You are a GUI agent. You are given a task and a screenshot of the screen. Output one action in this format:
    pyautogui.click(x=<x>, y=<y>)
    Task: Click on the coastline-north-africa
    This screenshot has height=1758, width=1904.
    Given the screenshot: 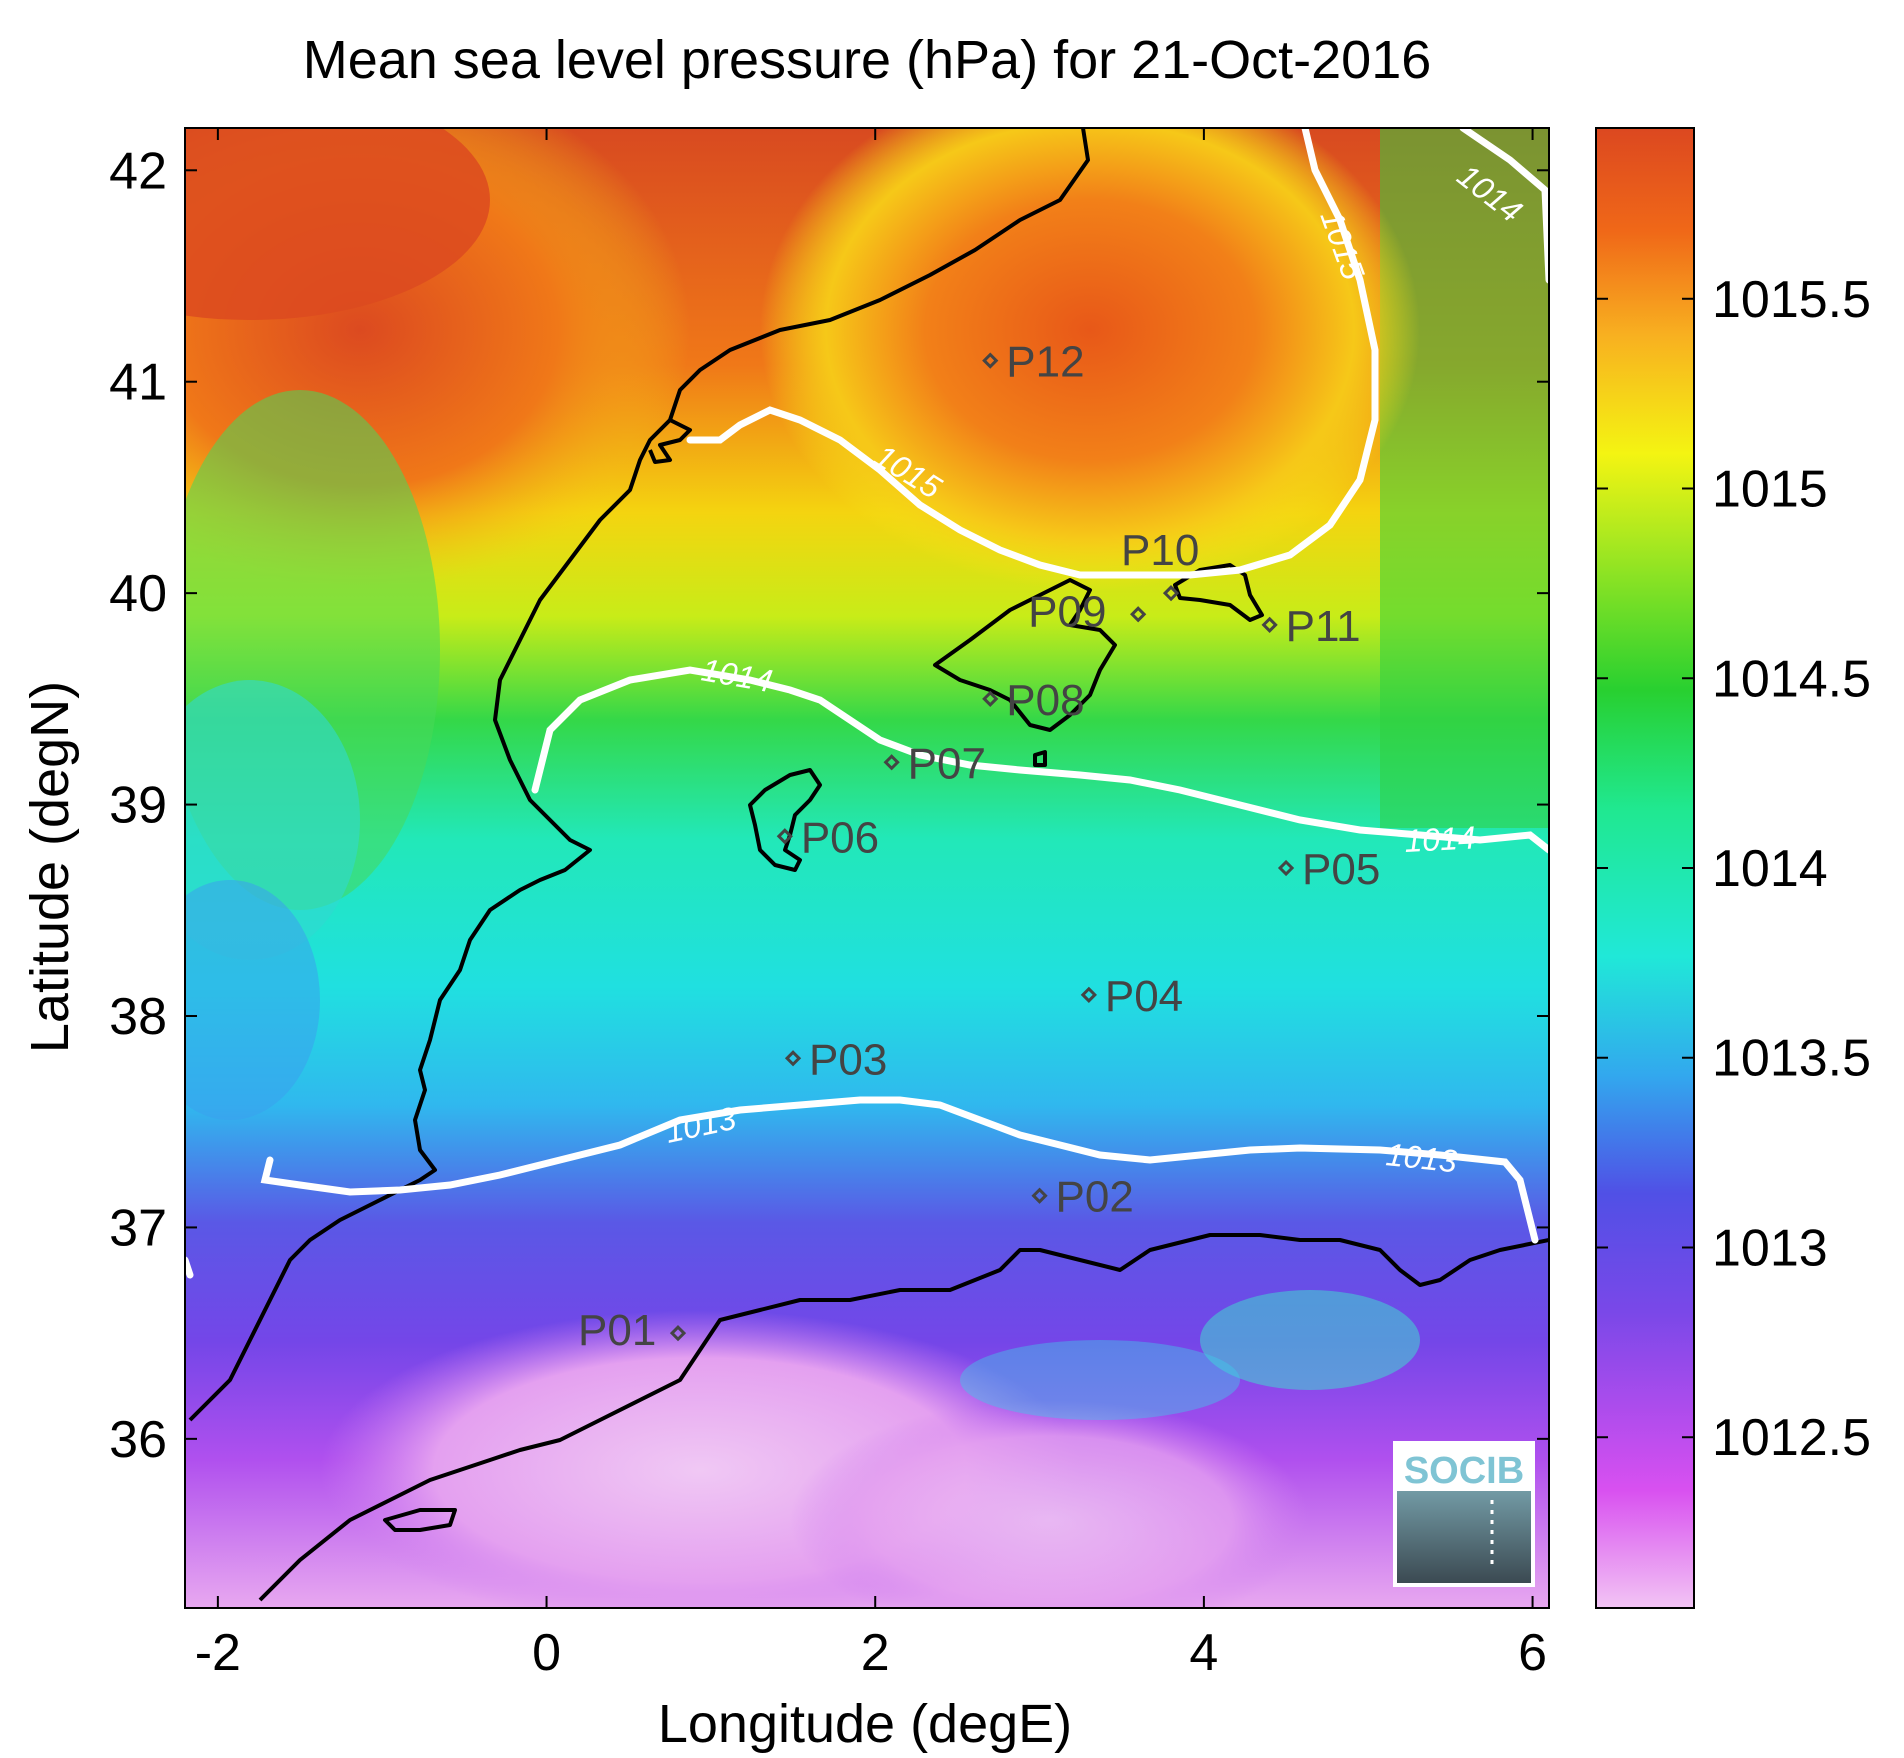 What is the action you would take?
    pyautogui.click(x=903, y=1417)
    